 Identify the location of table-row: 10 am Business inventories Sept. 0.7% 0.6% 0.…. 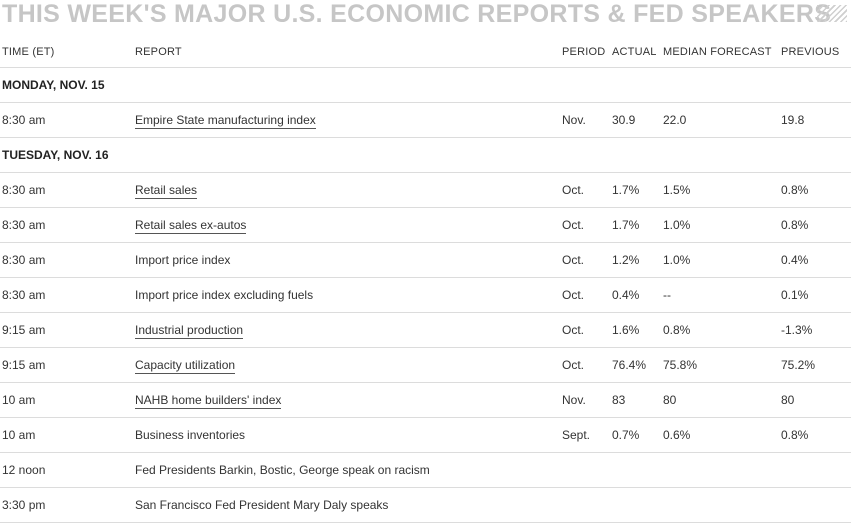
(425, 435).